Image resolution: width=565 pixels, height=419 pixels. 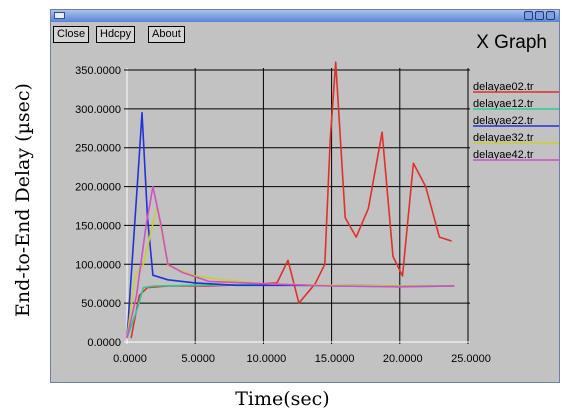 I want to click on x-tick-label: 10.0000, so click(x=267, y=359).